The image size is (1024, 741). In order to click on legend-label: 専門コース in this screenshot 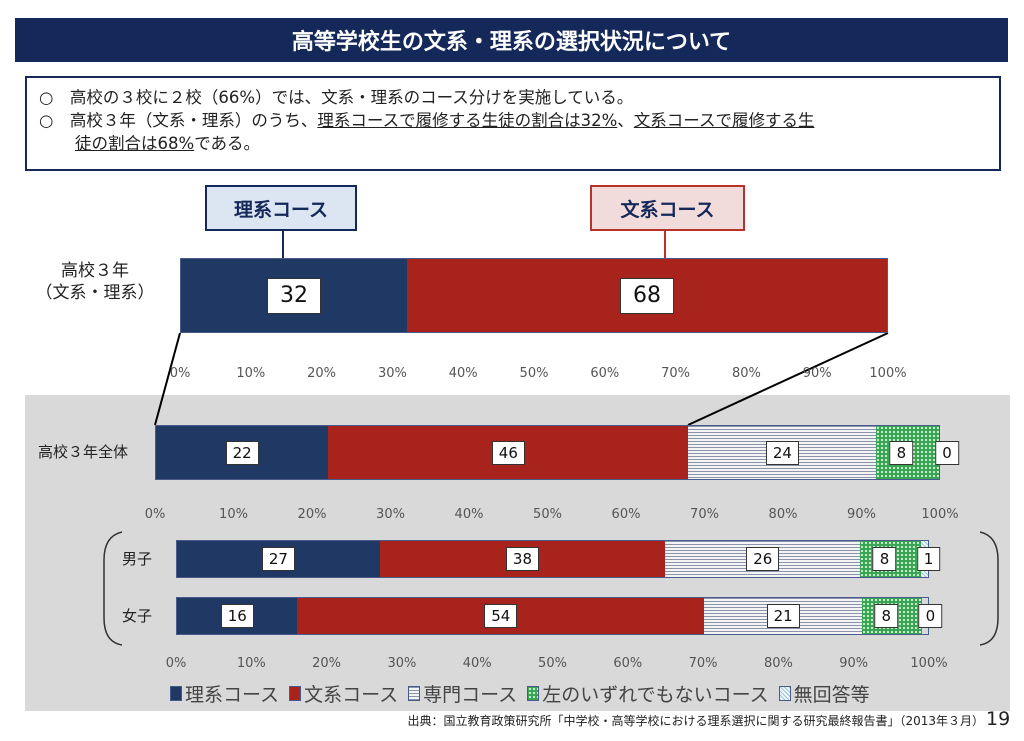, I will do `click(470, 695)`.